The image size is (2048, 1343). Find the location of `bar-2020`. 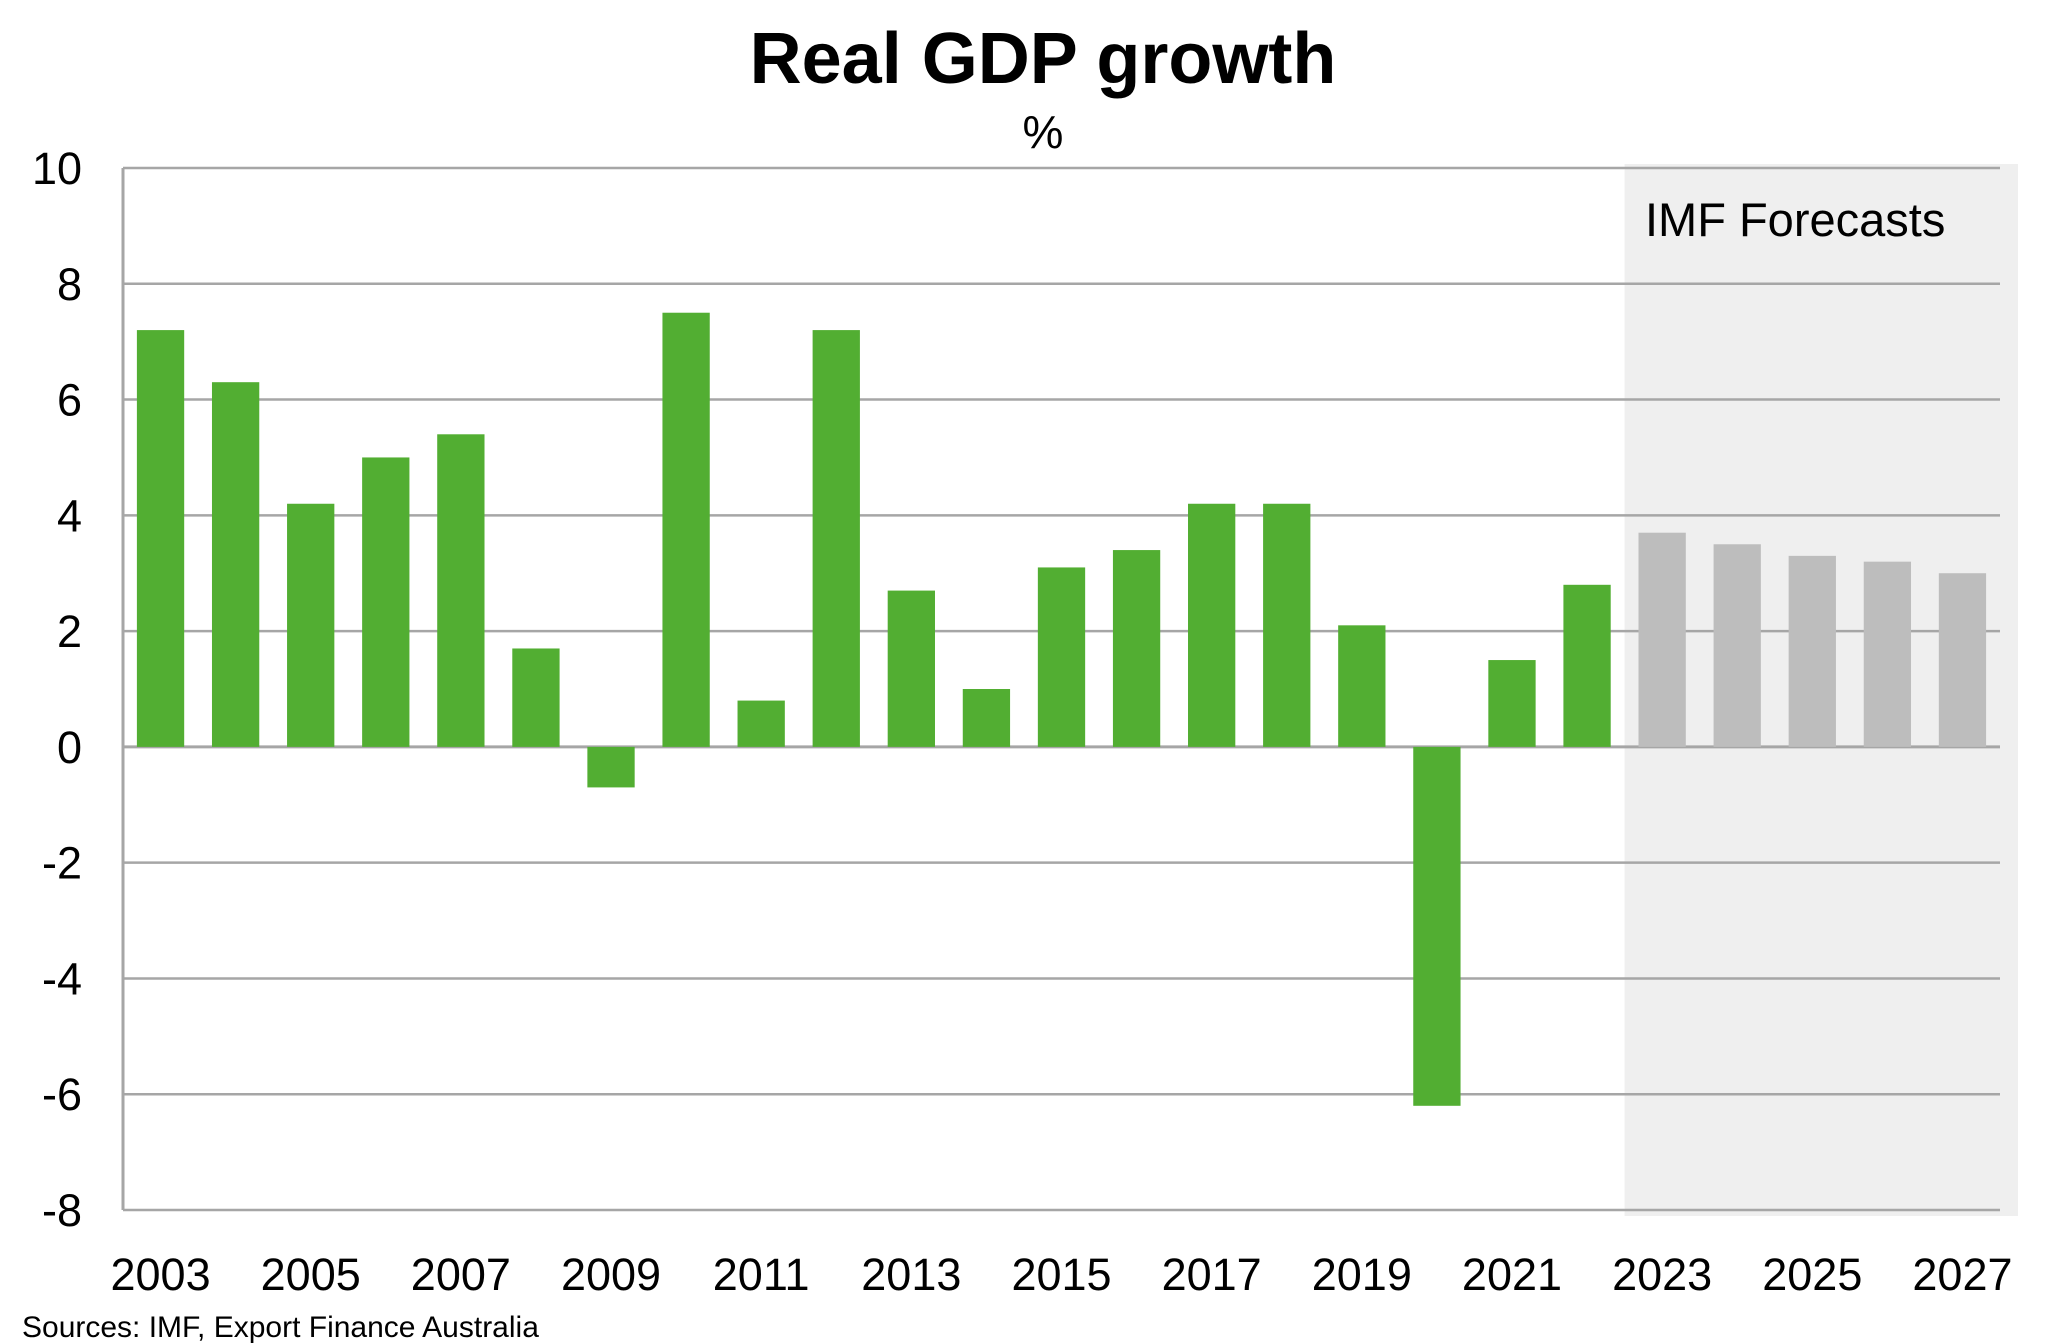

bar-2020 is located at coordinates (1437, 926).